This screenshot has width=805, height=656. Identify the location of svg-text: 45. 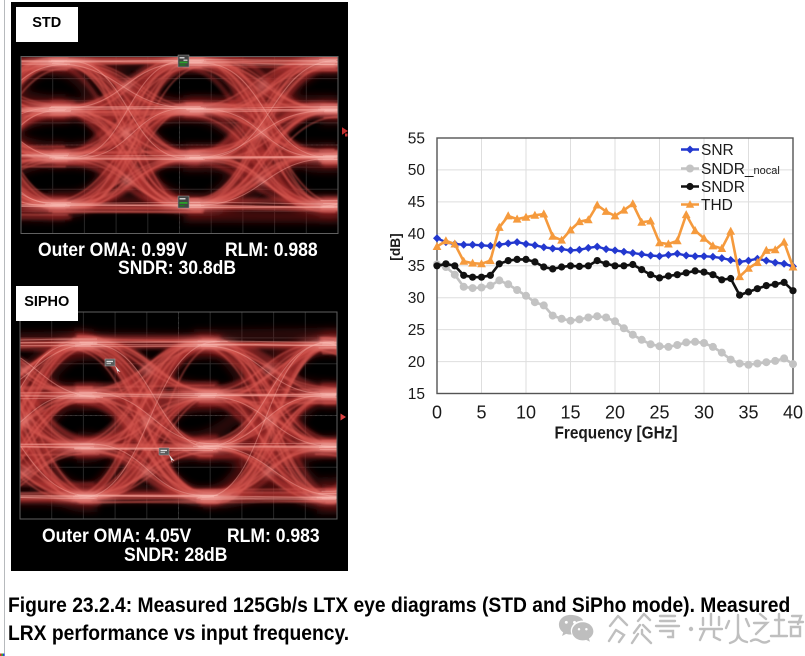
(416, 202).